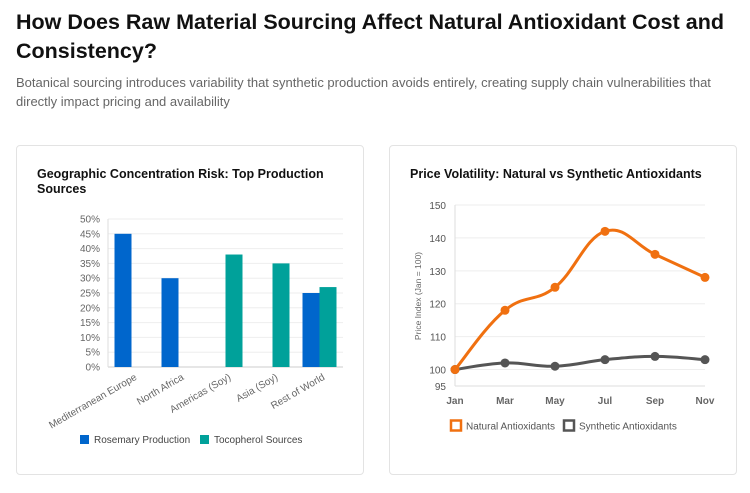  Describe the element at coordinates (90, 323) in the screenshot. I see `y-tick-label: 15%` at that location.